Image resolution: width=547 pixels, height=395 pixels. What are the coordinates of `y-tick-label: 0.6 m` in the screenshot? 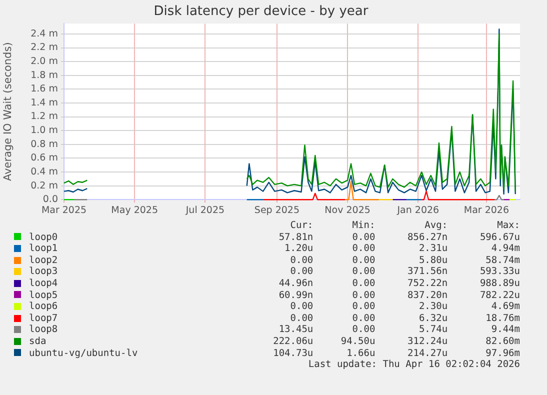 It's located at (44, 158).